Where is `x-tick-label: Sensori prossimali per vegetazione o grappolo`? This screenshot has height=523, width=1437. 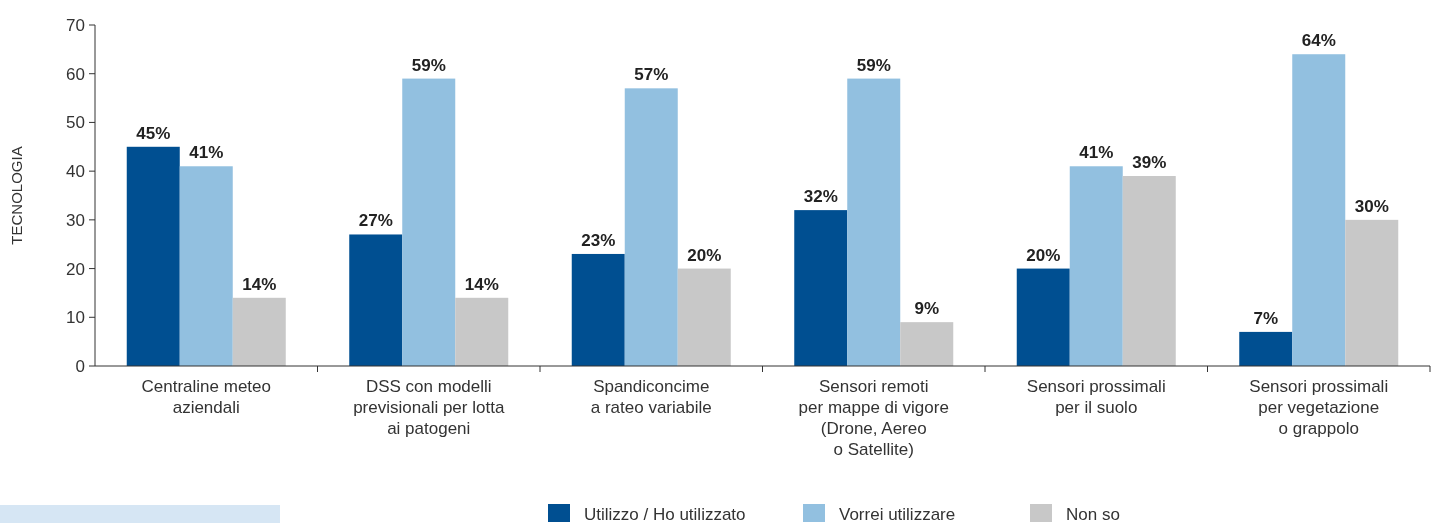
x-tick-label: Sensori prossimali per vegetazione o grappolo is located at coordinates (1319, 407).